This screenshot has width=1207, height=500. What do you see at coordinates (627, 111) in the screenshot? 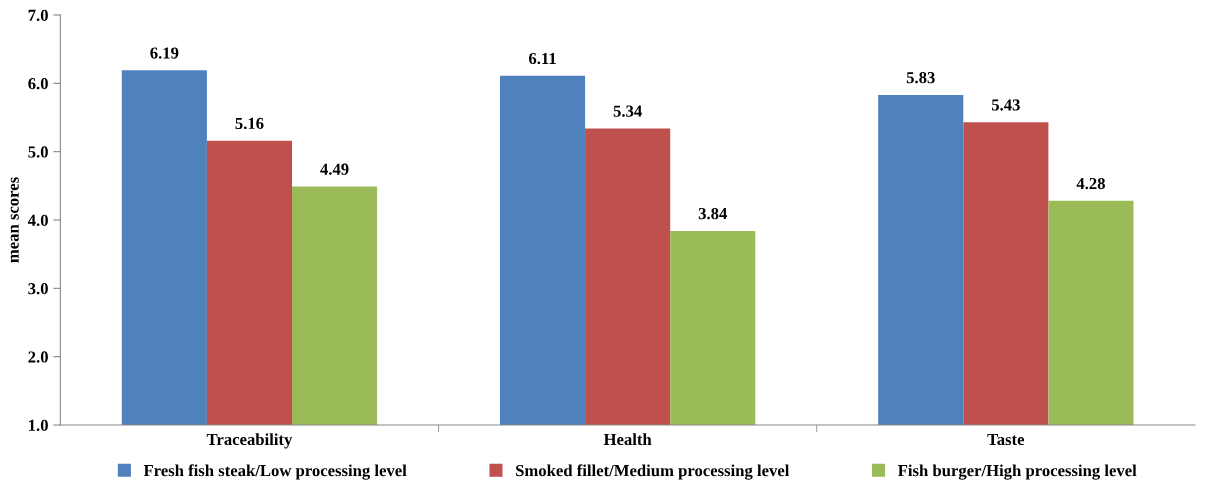
I see `data-label: 5.34` at bounding box center [627, 111].